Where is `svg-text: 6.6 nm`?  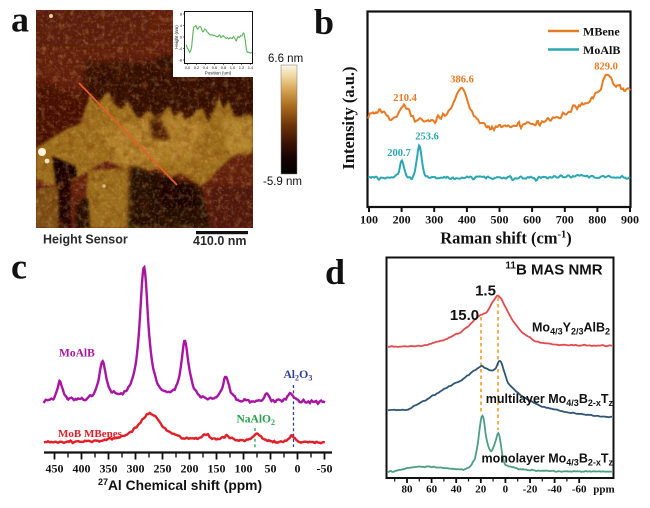 svg-text: 6.6 nm is located at coordinates (285, 59).